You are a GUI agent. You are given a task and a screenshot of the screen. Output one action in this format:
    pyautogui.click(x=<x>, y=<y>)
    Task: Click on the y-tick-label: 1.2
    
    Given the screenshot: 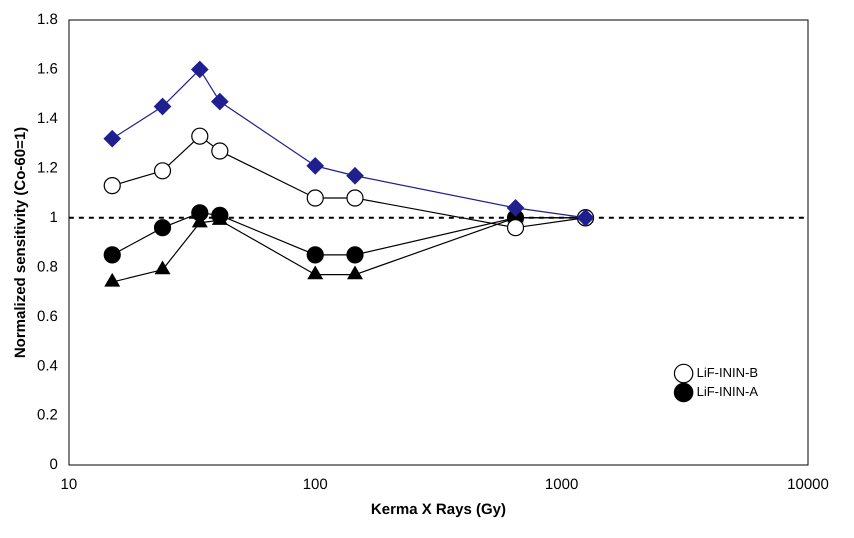 What is the action you would take?
    pyautogui.click(x=47, y=167)
    